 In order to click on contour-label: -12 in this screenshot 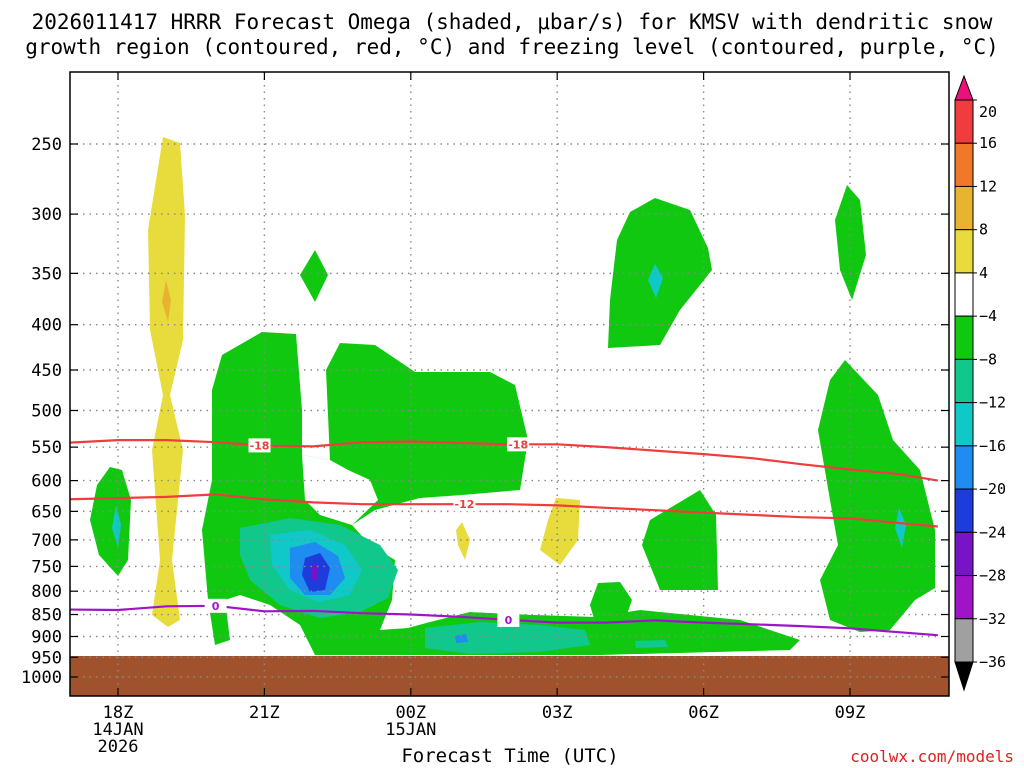, I will do `click(465, 504)`.